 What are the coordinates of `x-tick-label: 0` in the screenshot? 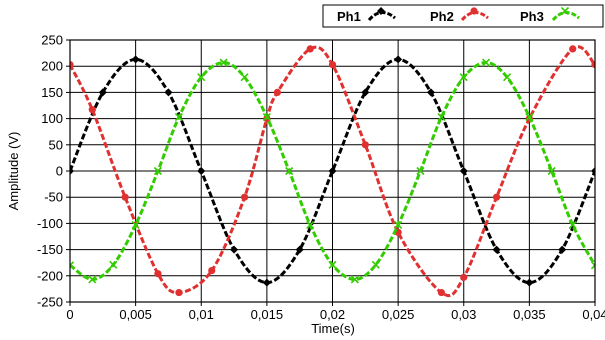 It's located at (69, 314).